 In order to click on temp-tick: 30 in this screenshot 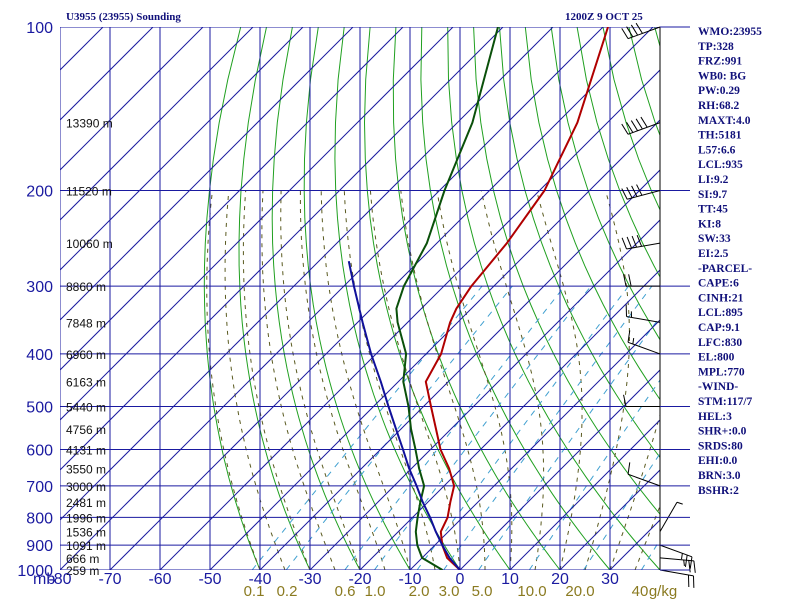, I will do `click(610, 579)`.